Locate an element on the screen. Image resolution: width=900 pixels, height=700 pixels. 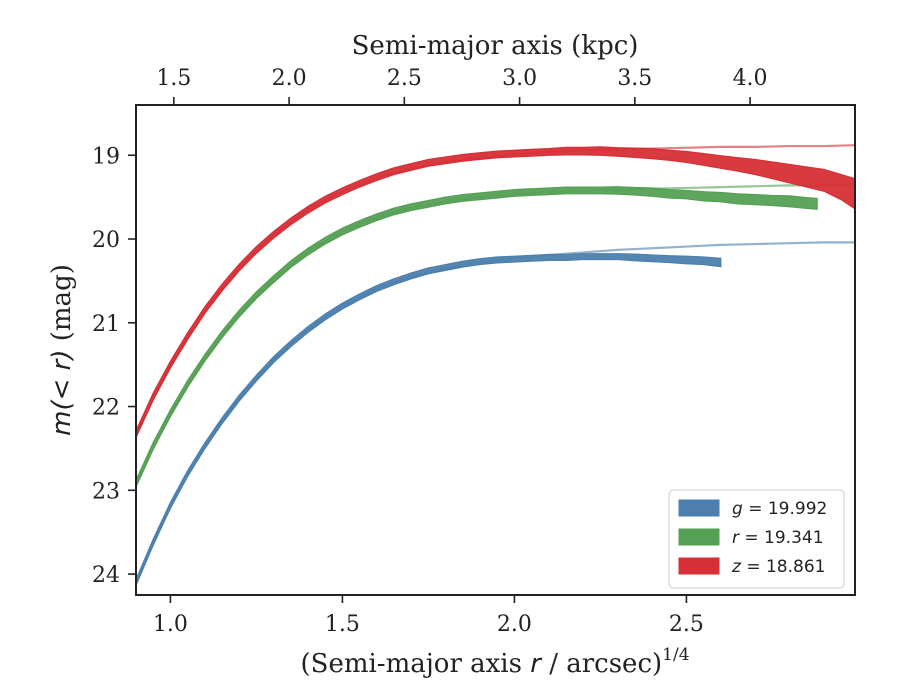
x-tick-label: 2.5 is located at coordinates (686, 624).